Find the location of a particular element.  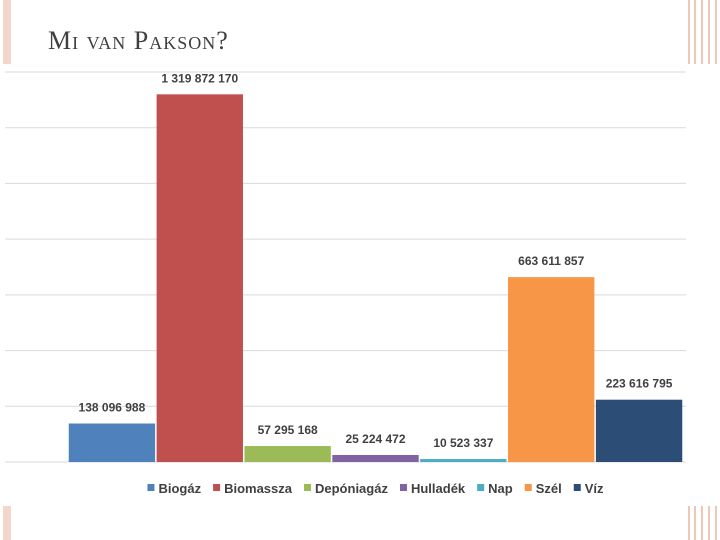

slide-title: Mi van Pakson? is located at coordinates (138, 40).